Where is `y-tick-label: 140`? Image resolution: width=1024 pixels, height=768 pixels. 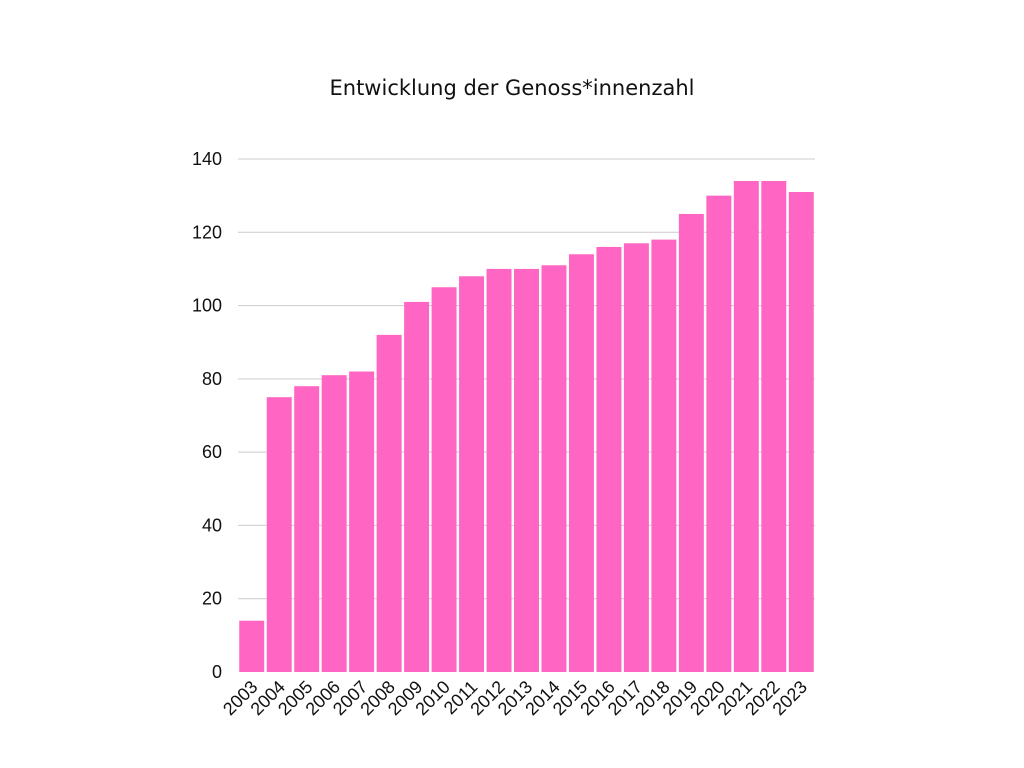
y-tick-label: 140 is located at coordinates (207, 159).